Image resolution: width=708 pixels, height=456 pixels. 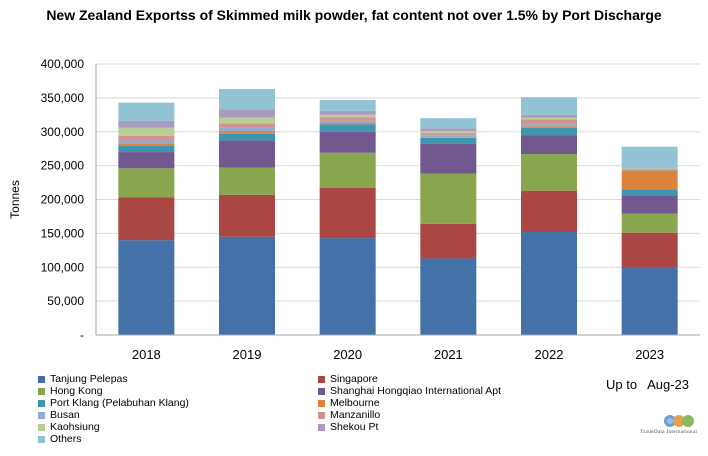 What do you see at coordinates (448, 354) in the screenshot?
I see `x-tick-label: 2021` at bounding box center [448, 354].